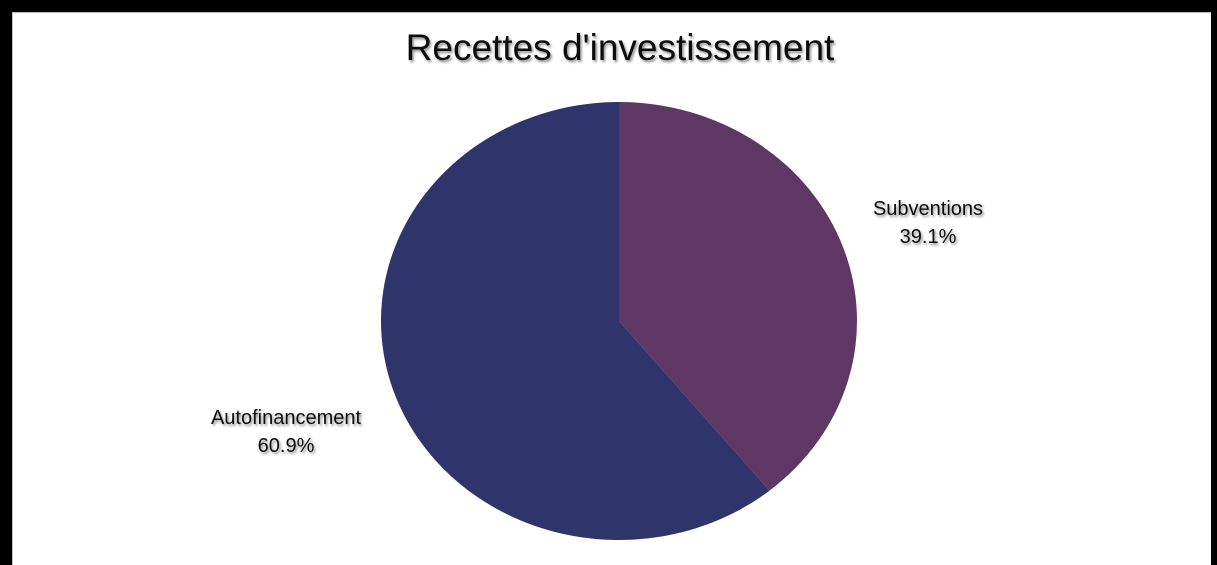 This screenshot has width=1217, height=565. I want to click on pie-slice-subventions, so click(738, 296).